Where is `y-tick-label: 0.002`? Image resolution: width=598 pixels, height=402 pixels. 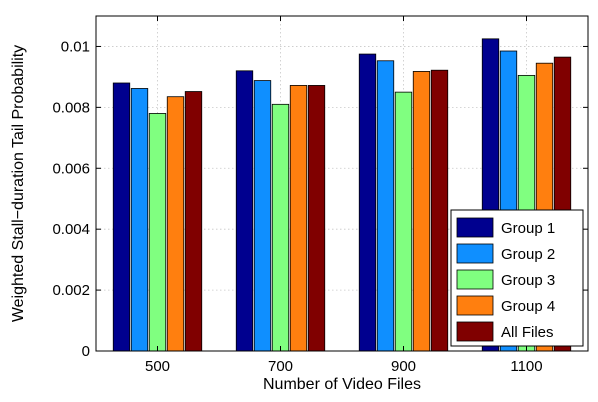
y-tick-label: 0.002 is located at coordinates (71, 290).